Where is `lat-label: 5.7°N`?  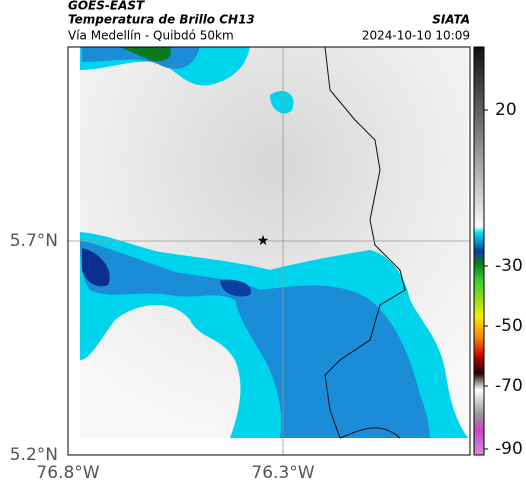 lat-label: 5.7°N is located at coordinates (34, 241).